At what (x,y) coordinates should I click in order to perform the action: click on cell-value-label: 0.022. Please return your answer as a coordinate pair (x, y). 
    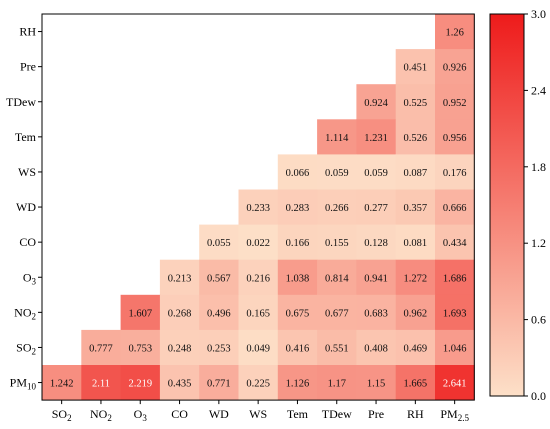
    Looking at the image, I should click on (258, 243).